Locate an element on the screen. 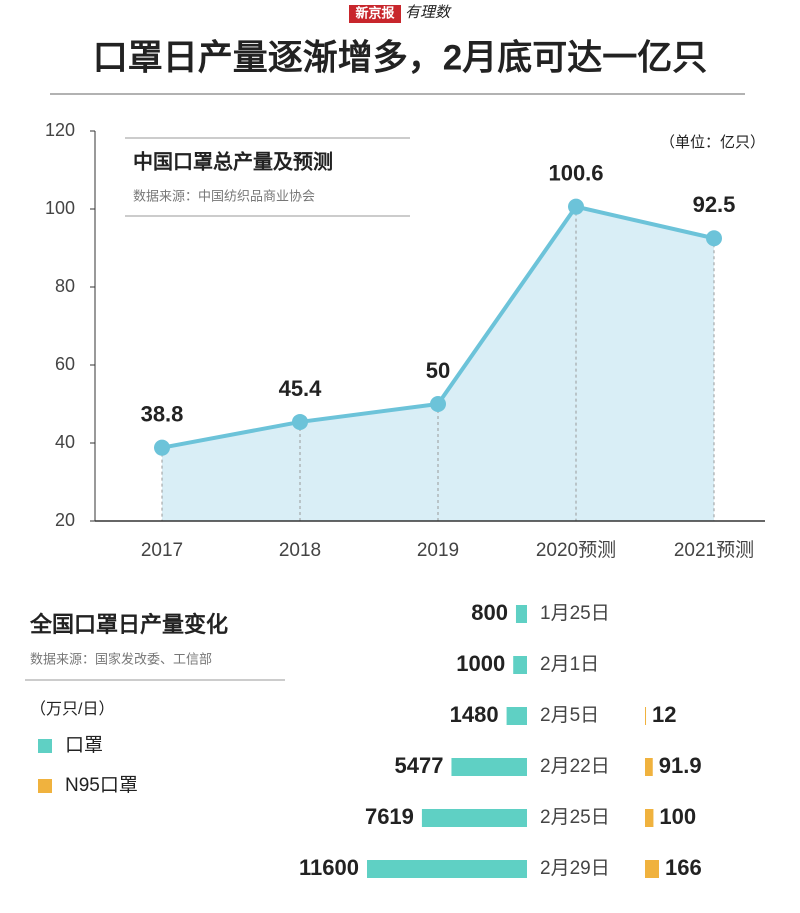 This screenshot has width=800, height=913. value-label: 1000 is located at coordinates (480, 663).